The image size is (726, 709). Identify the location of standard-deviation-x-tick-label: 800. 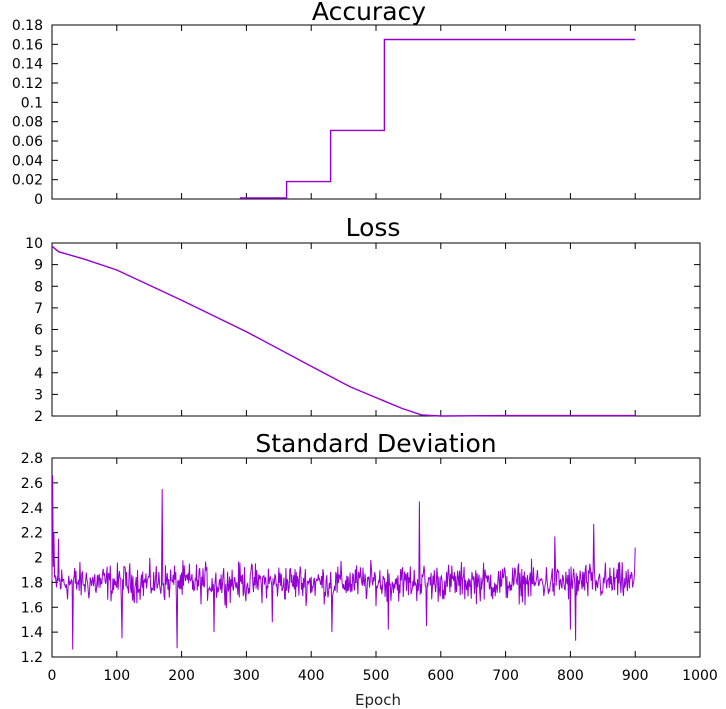
(570, 676).